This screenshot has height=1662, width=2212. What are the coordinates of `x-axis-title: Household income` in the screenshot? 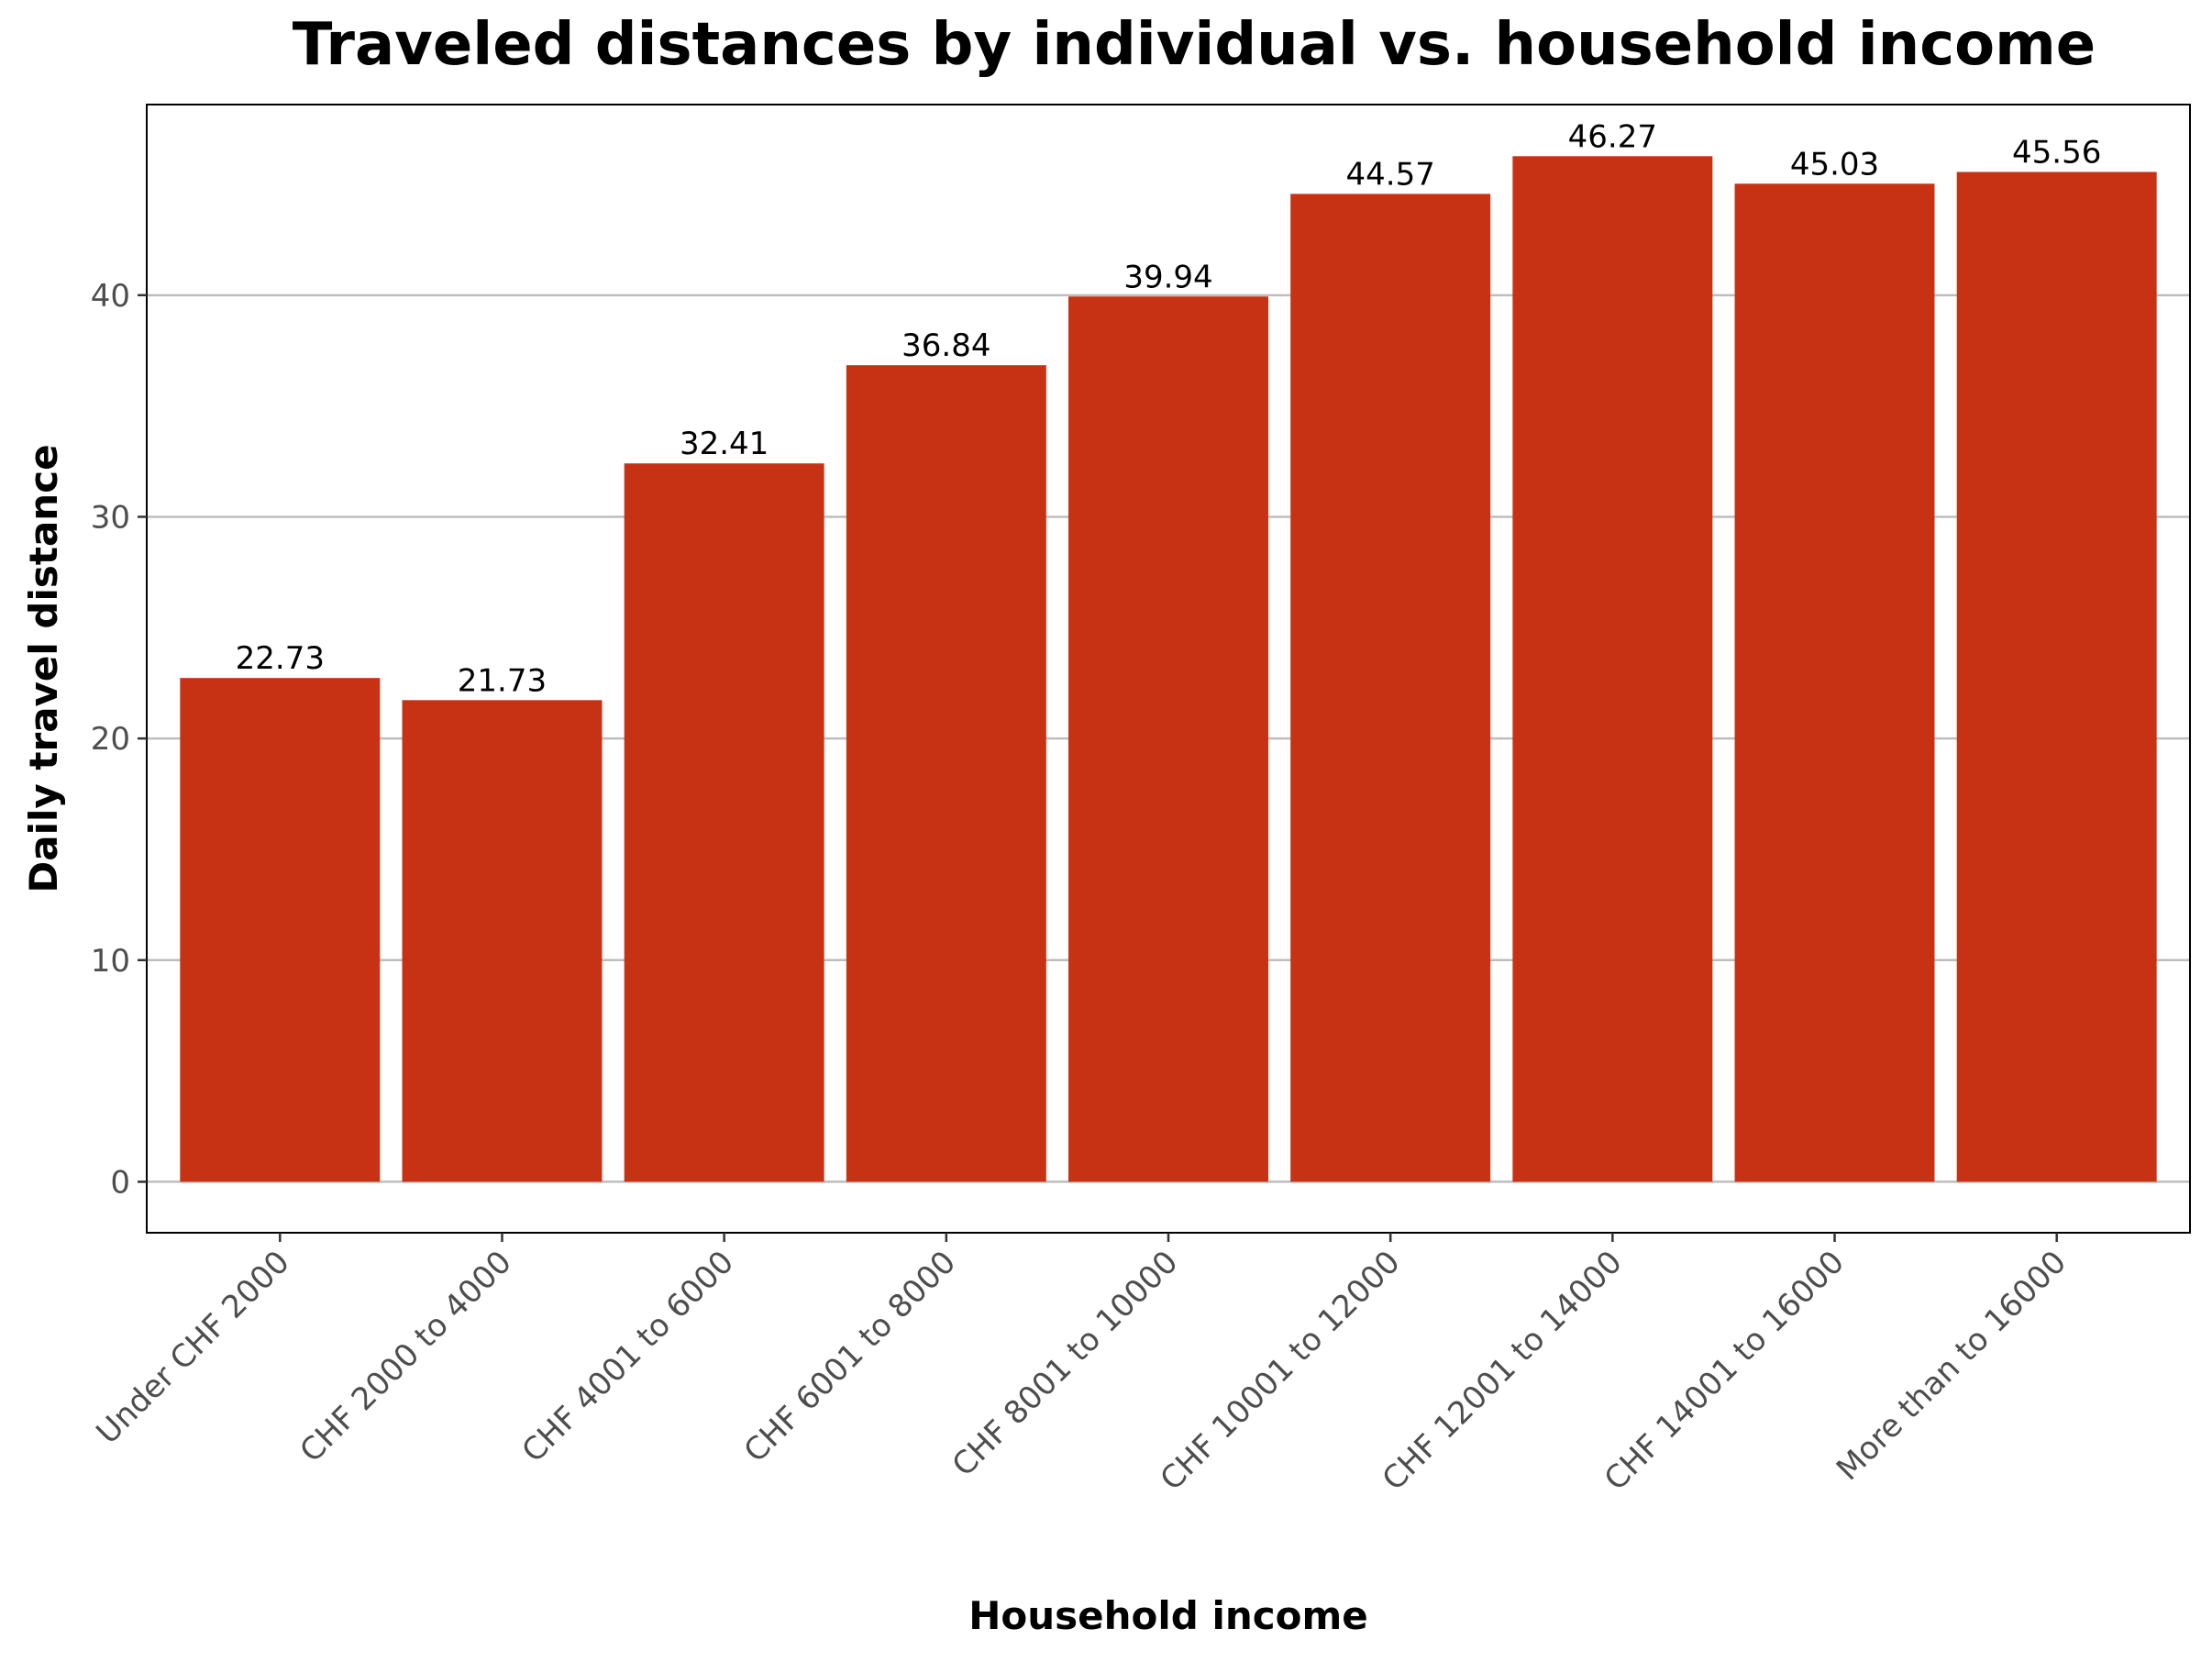 It's located at (1168, 1615).